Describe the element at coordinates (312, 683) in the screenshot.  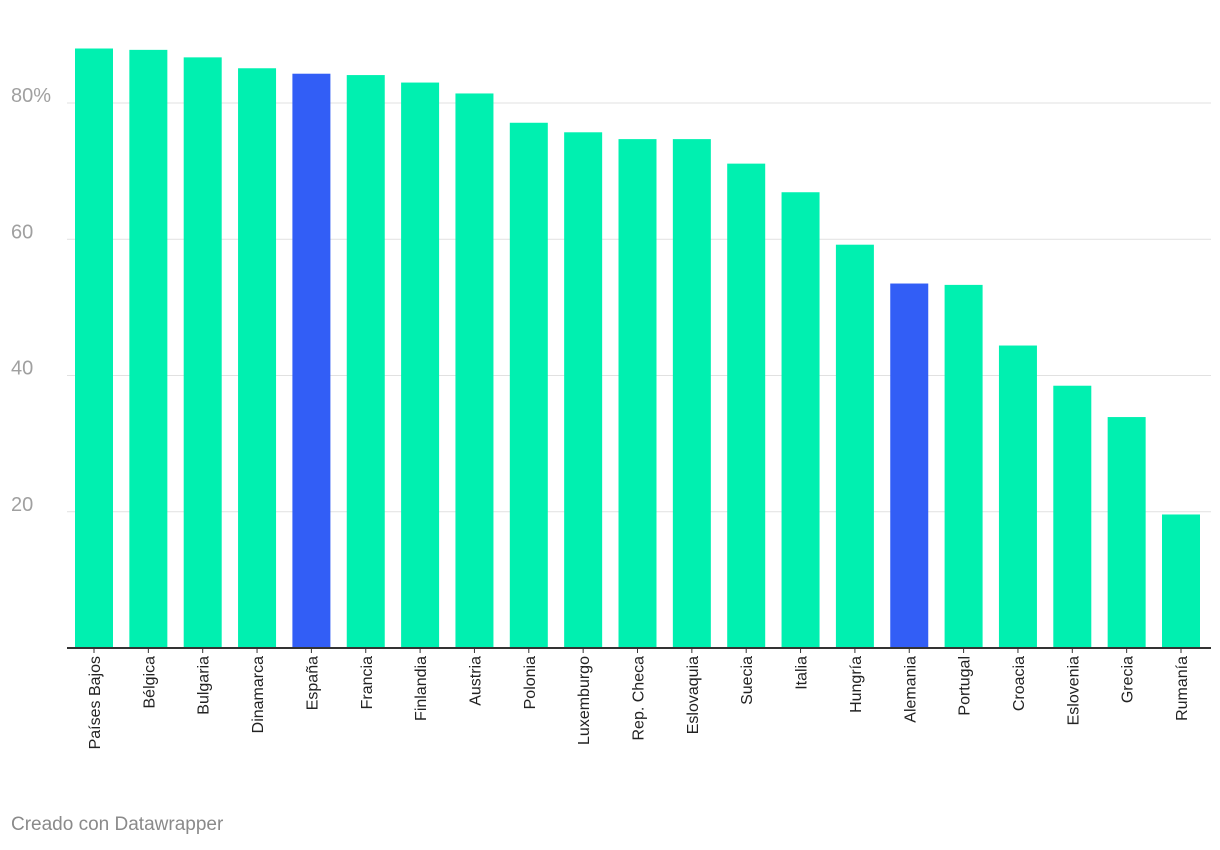
I see `x-tick-label: España` at that location.